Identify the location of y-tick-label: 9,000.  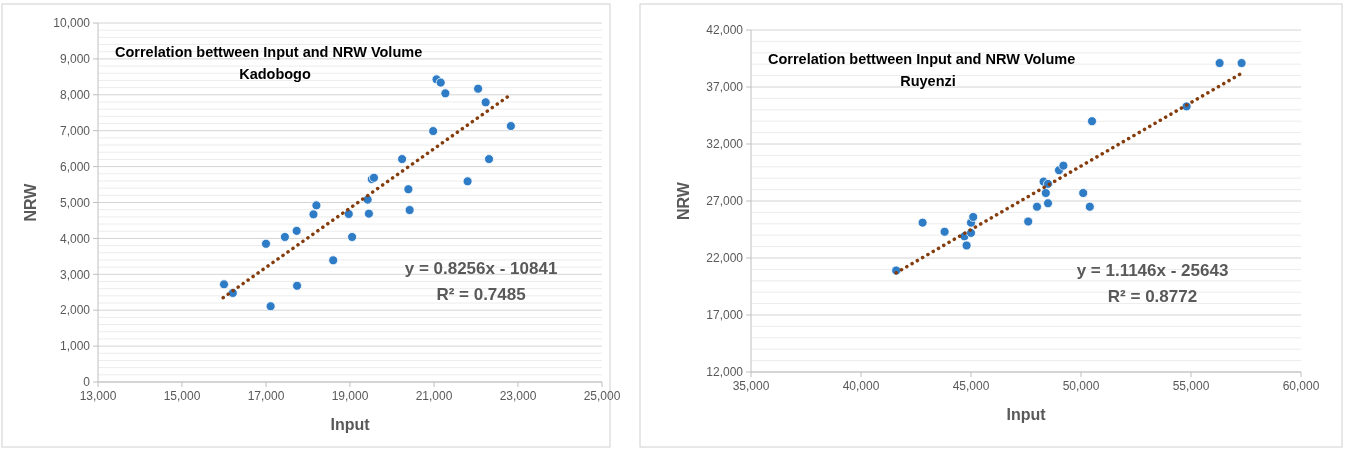
(75, 59).